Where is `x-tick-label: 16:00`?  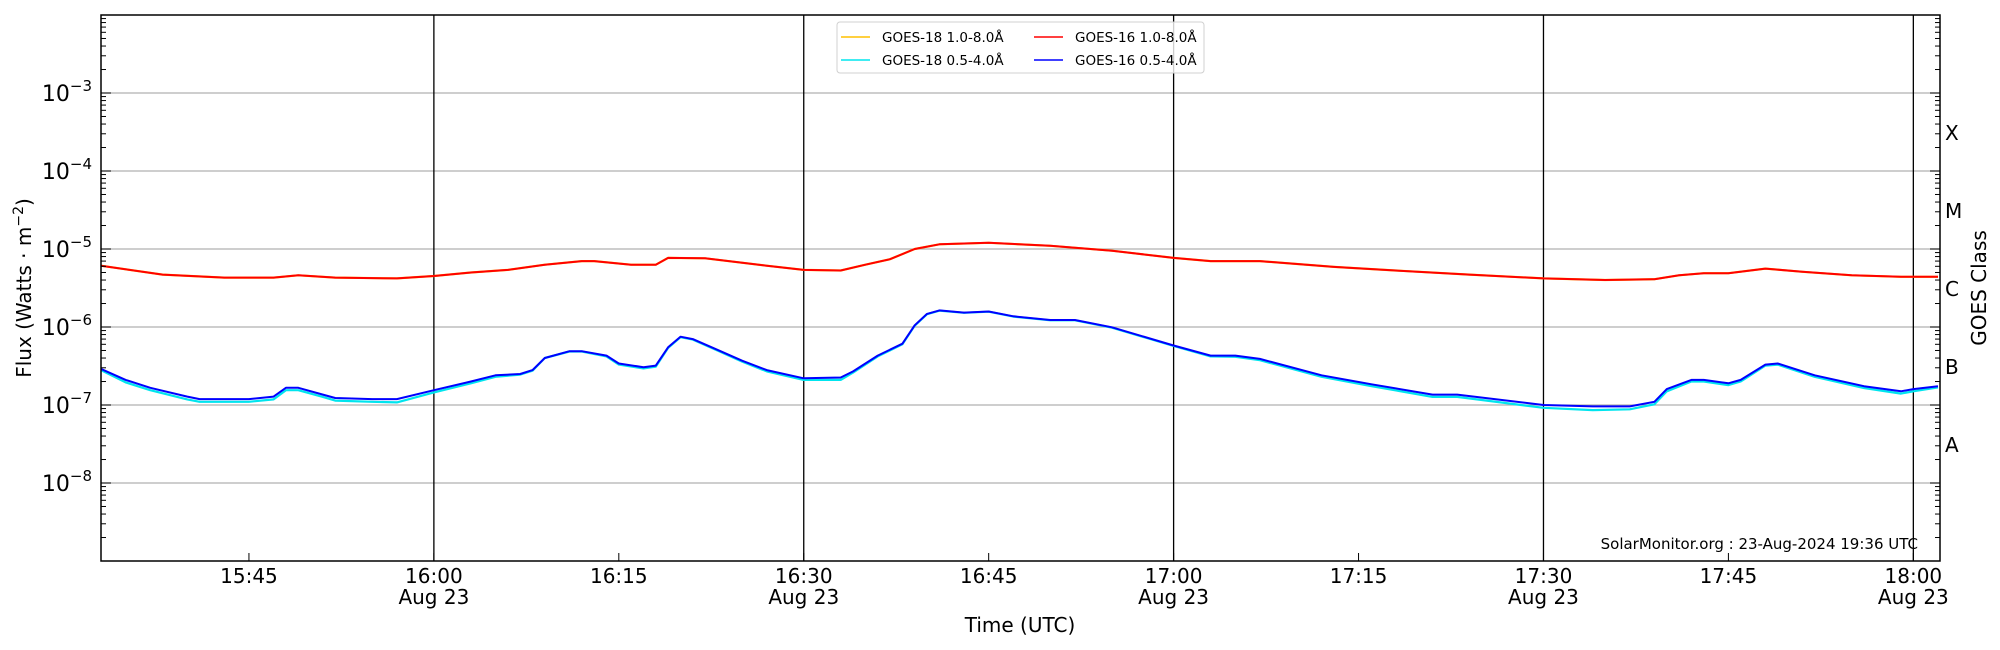
x-tick-label: 16:00 is located at coordinates (434, 576).